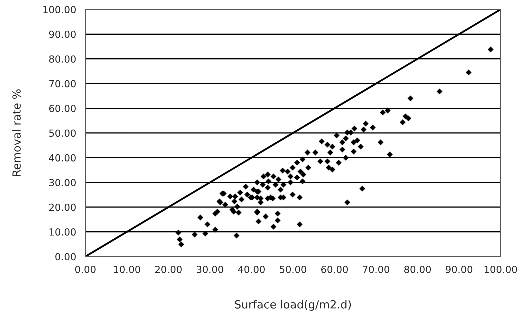  I want to click on y-tick-label: 0.00, so click(66, 257).